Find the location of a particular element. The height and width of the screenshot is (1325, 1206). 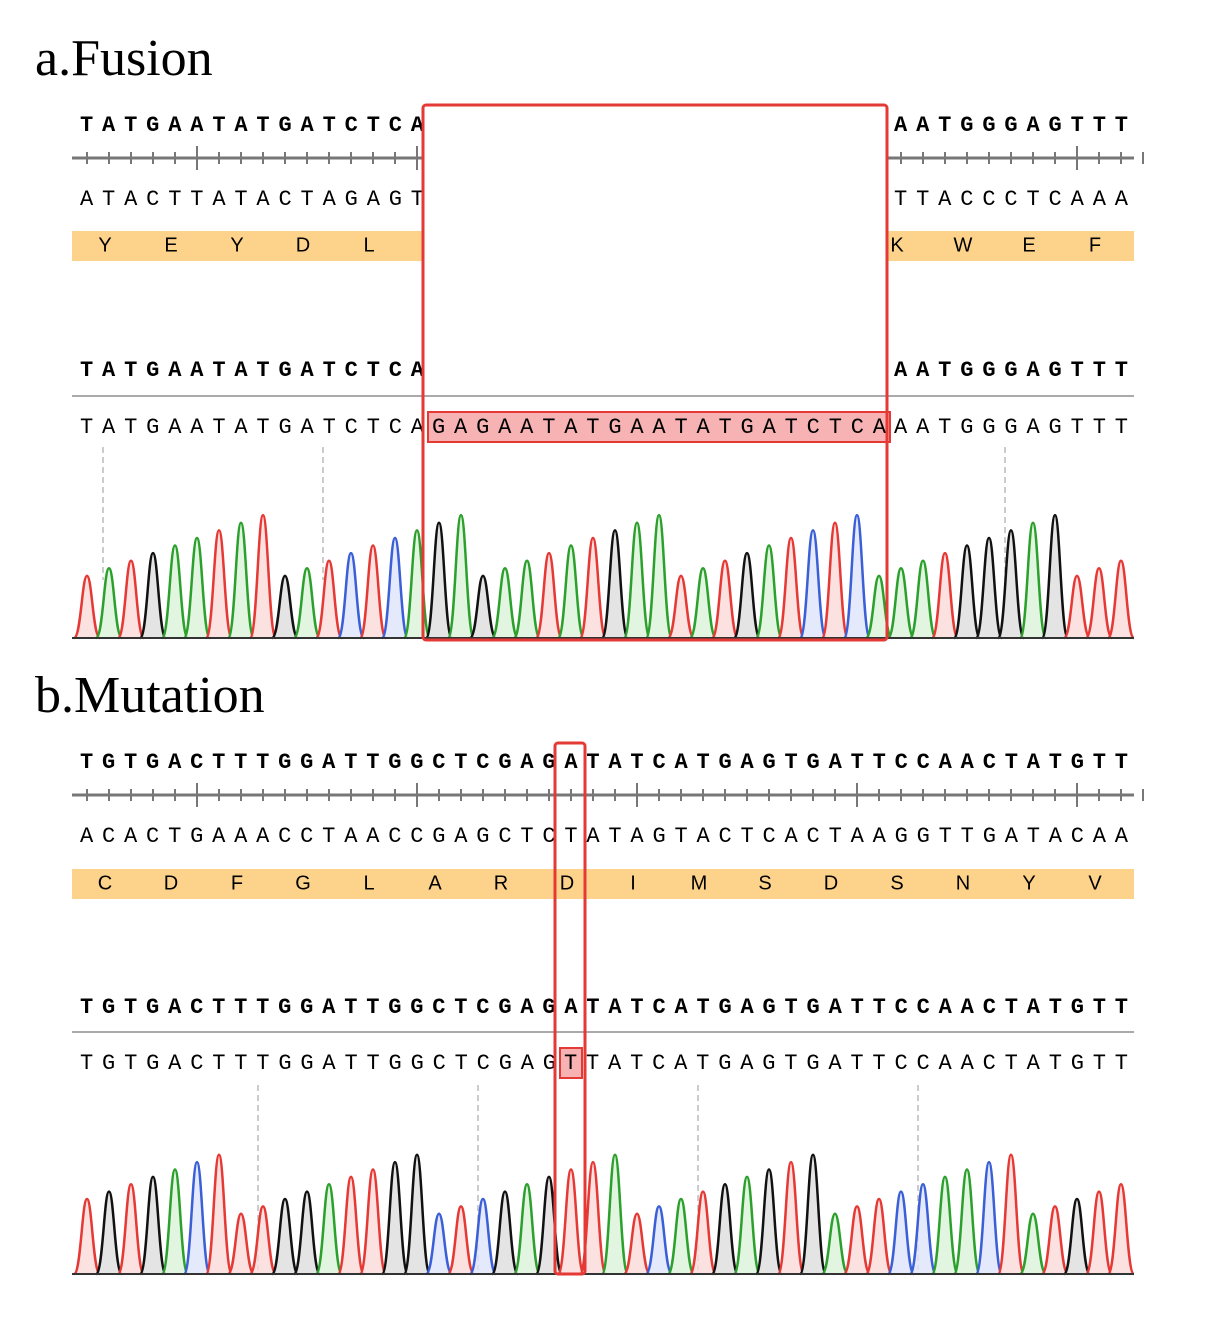

focus-box is located at coordinates (570, 1008).